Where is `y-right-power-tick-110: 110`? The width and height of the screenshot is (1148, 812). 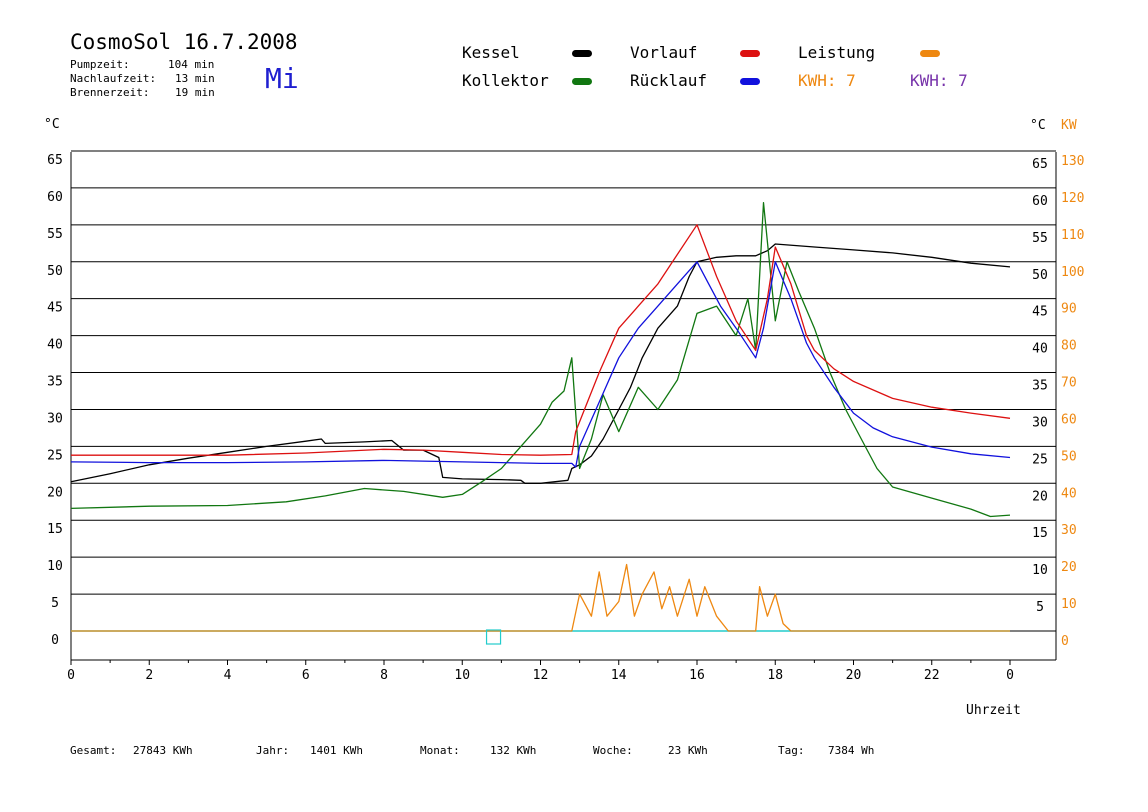 y-right-power-tick-110: 110 is located at coordinates (1072, 235).